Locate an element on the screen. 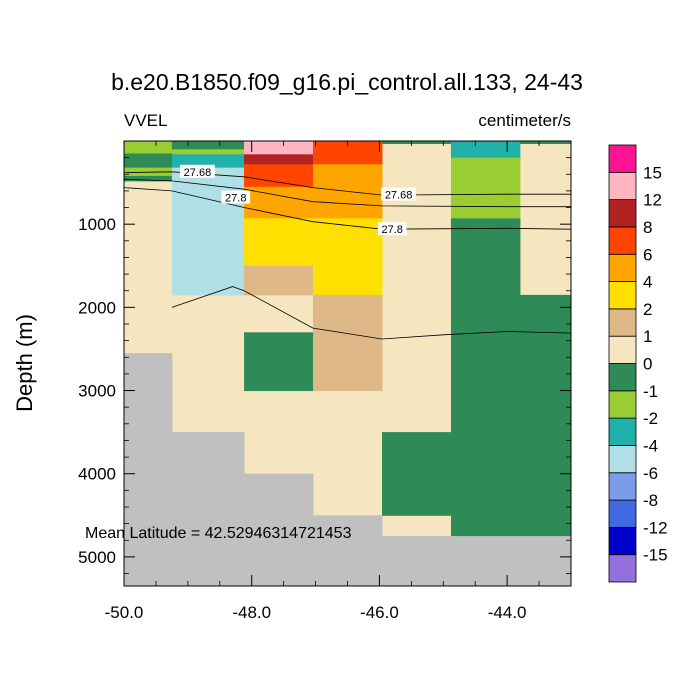 The image size is (700, 700). colorbar-label-8: 0 is located at coordinates (647, 364).